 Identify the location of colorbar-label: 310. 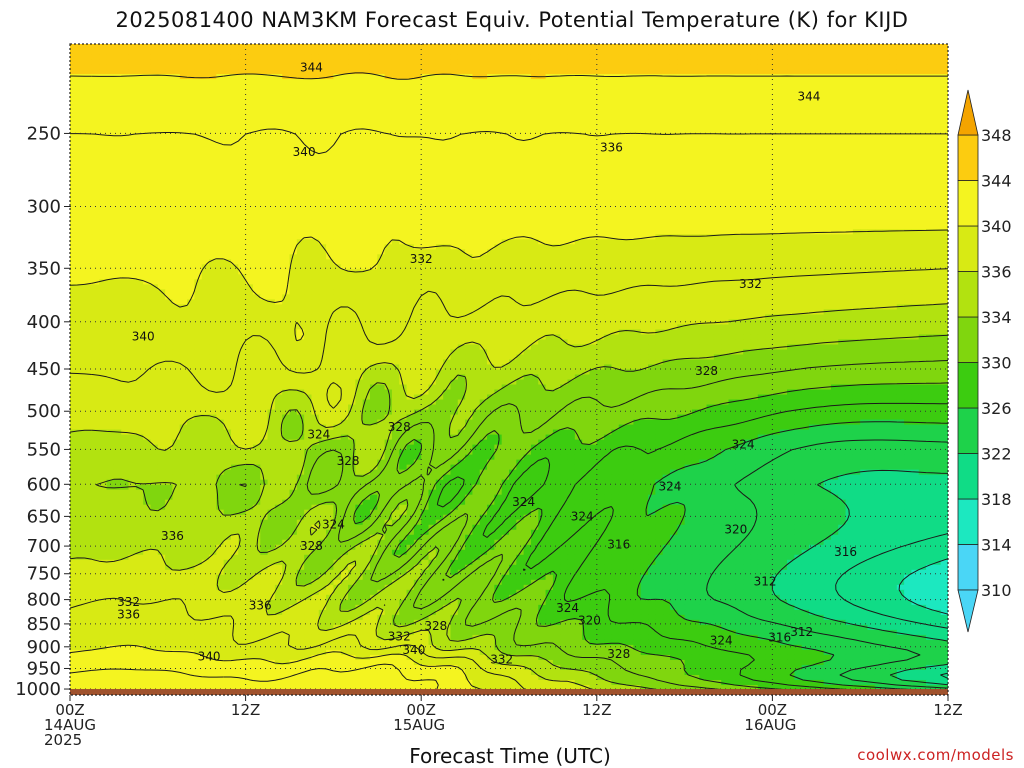
(996, 590).